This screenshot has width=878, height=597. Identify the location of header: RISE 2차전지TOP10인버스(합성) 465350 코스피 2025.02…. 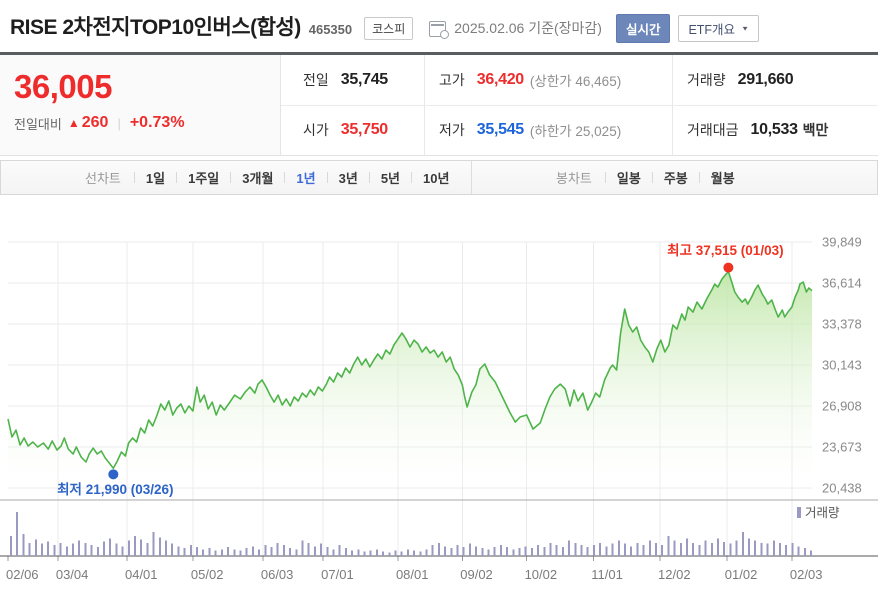
(439, 26).